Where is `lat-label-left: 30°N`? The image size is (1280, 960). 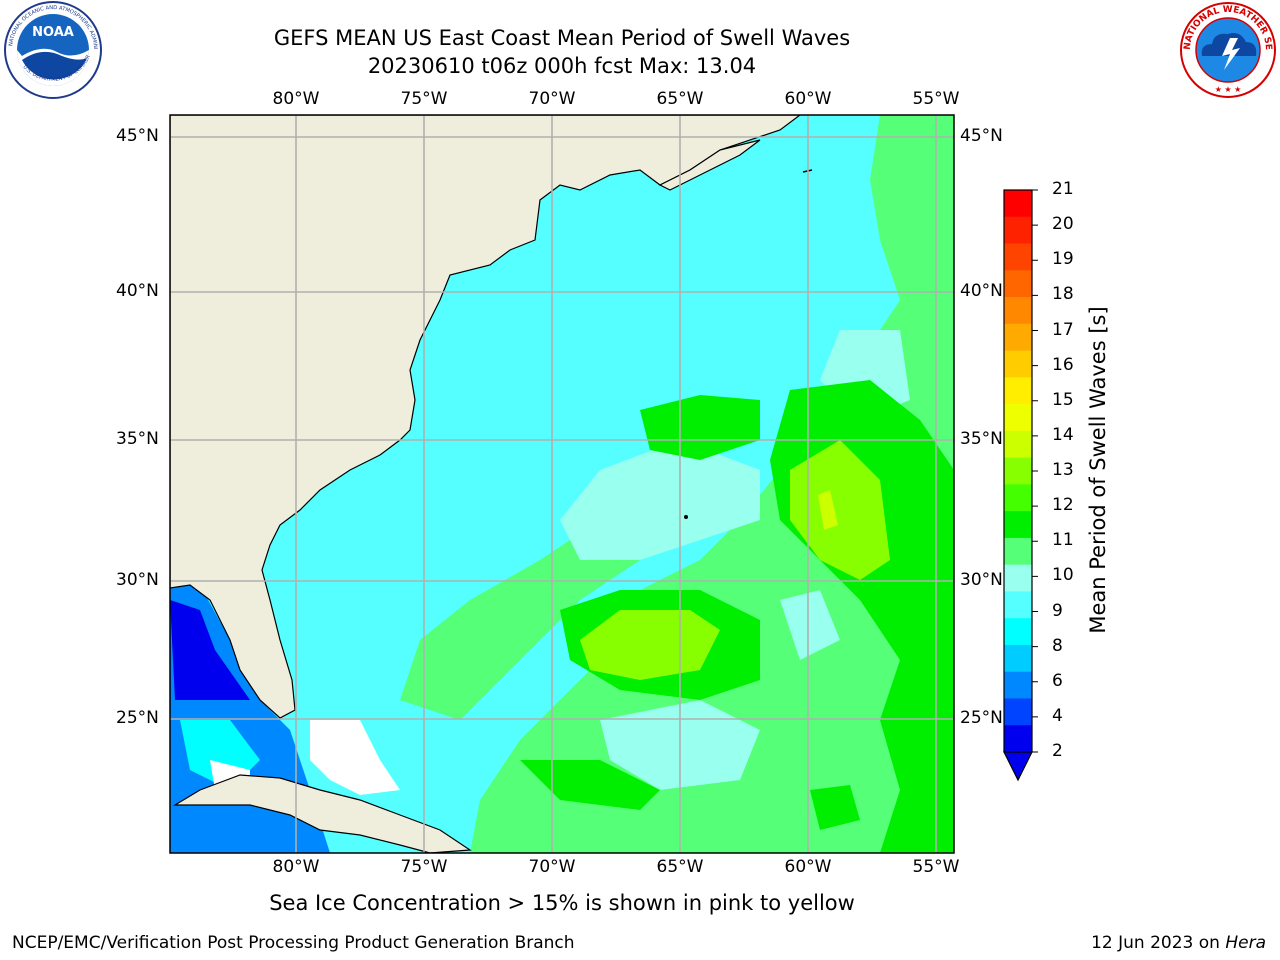
lat-label-left: 30°N is located at coordinates (137, 580).